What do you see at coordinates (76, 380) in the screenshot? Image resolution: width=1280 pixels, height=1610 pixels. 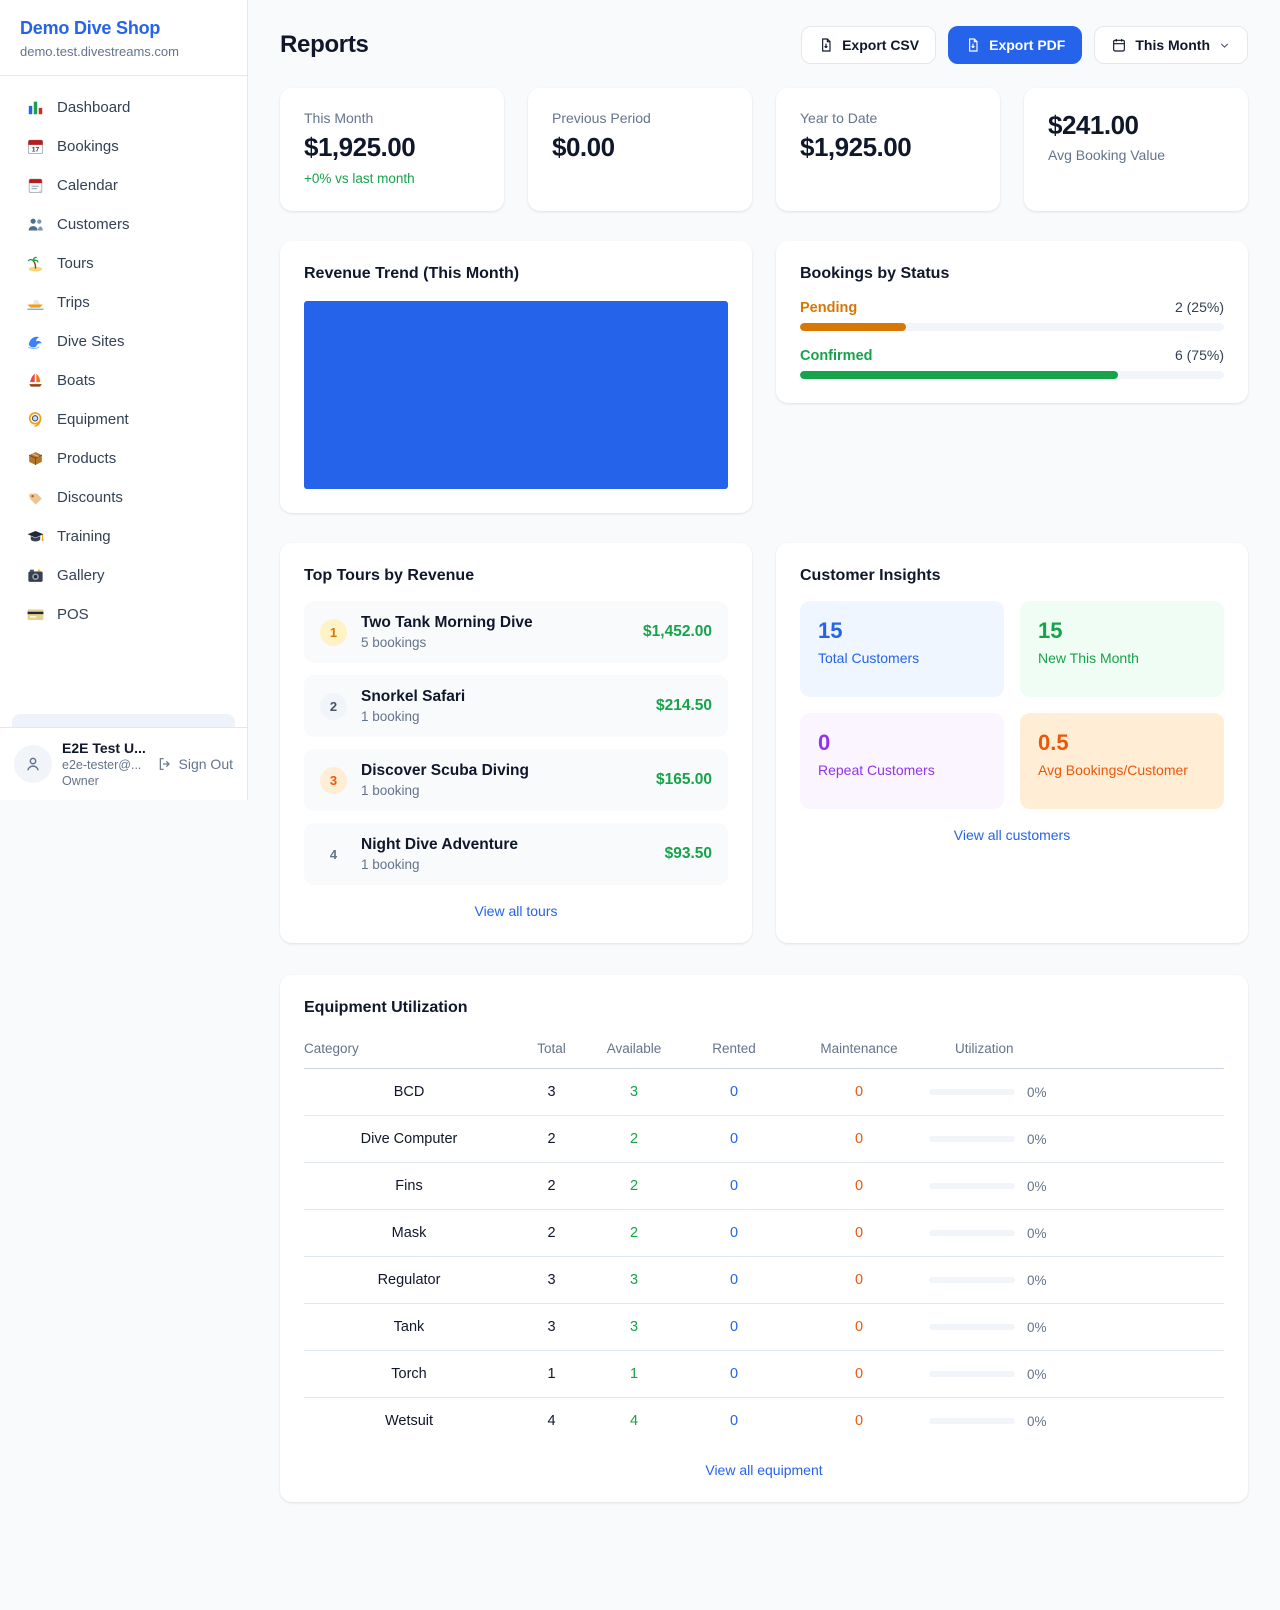 I see `sidebar-item-label: Boats` at bounding box center [76, 380].